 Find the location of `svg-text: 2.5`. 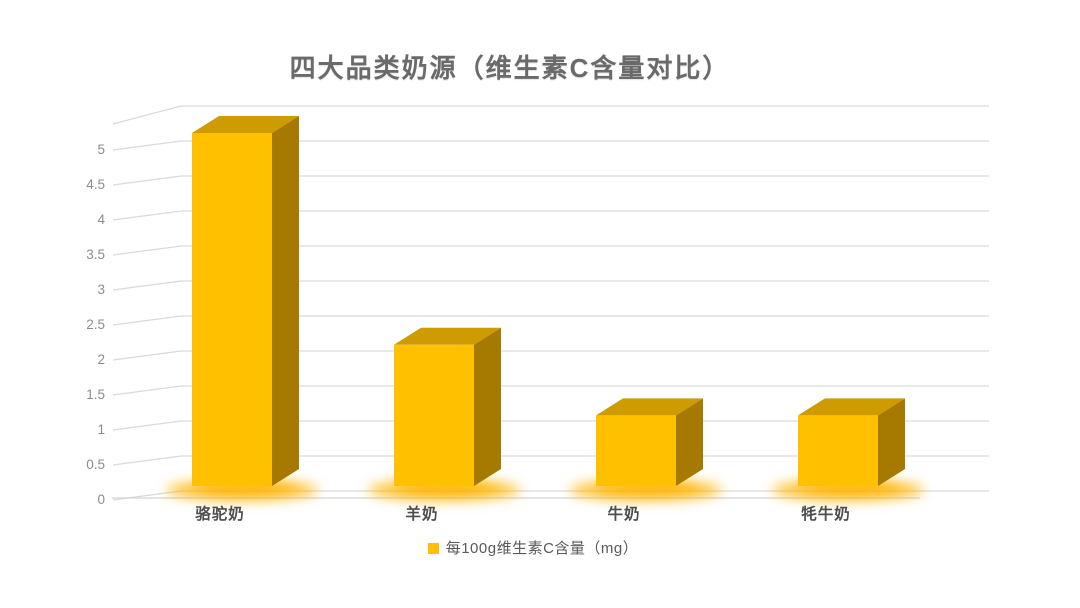

svg-text: 2.5 is located at coordinates (95, 324).